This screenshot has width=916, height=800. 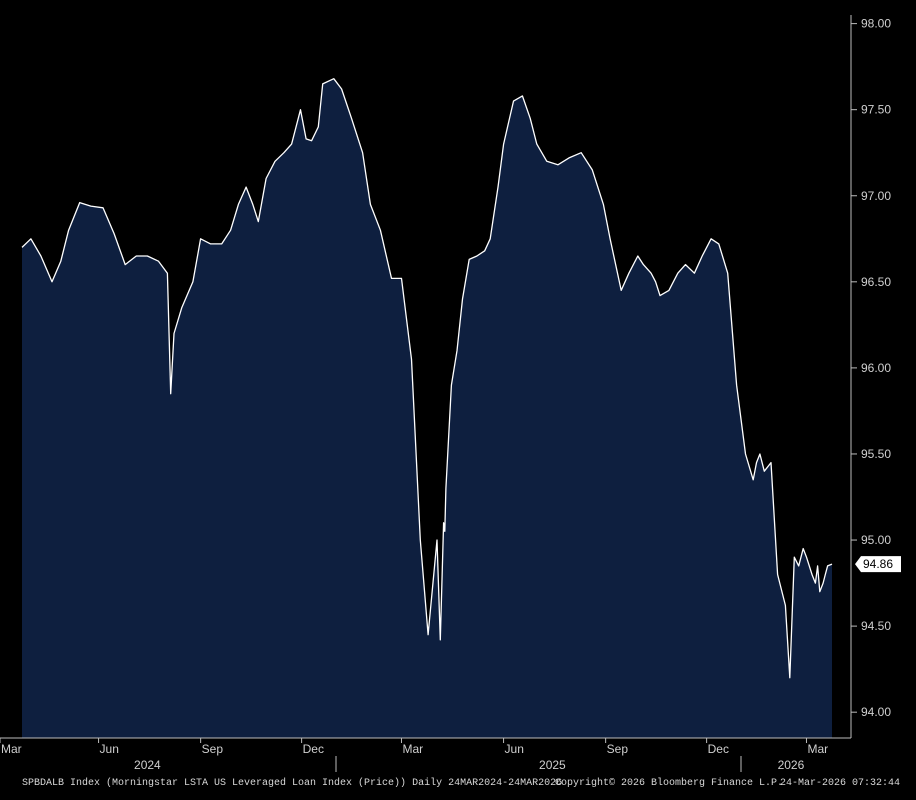 I want to click on x-year-label: 2024, so click(x=147, y=765).